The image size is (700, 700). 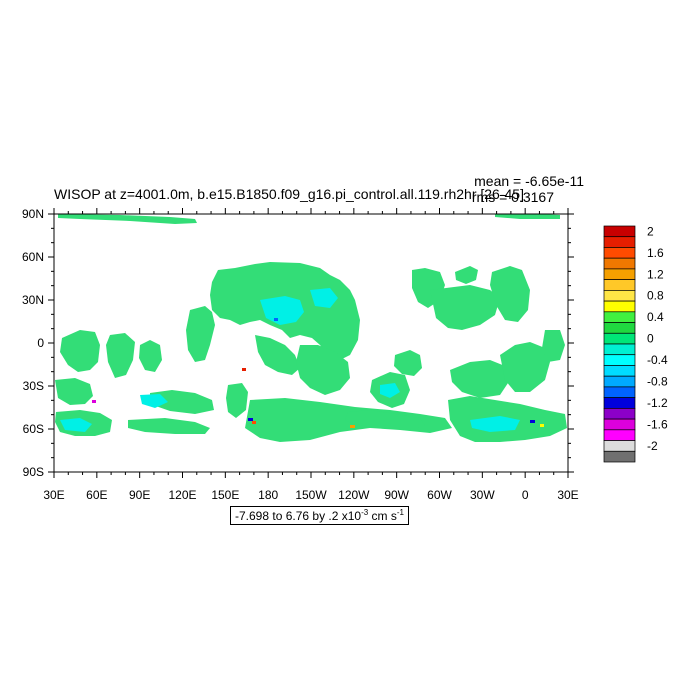 What do you see at coordinates (182, 495) in the screenshot?
I see `x-tick-label: 120E` at bounding box center [182, 495].